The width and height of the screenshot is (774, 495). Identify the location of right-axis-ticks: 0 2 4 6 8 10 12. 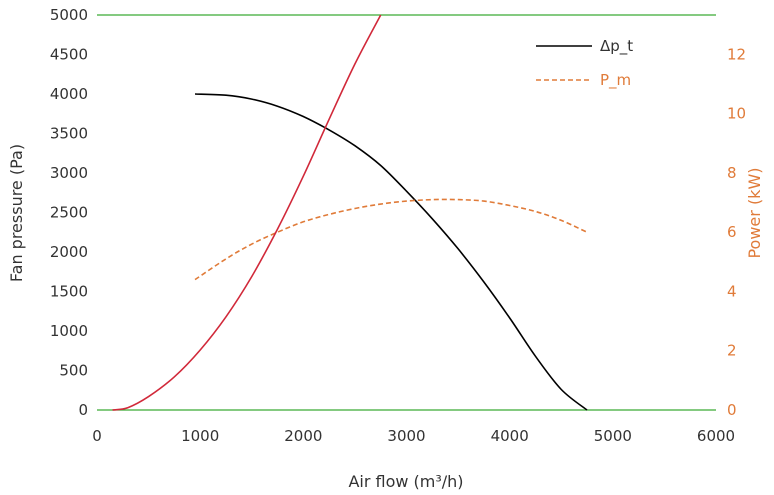
(736, 232).